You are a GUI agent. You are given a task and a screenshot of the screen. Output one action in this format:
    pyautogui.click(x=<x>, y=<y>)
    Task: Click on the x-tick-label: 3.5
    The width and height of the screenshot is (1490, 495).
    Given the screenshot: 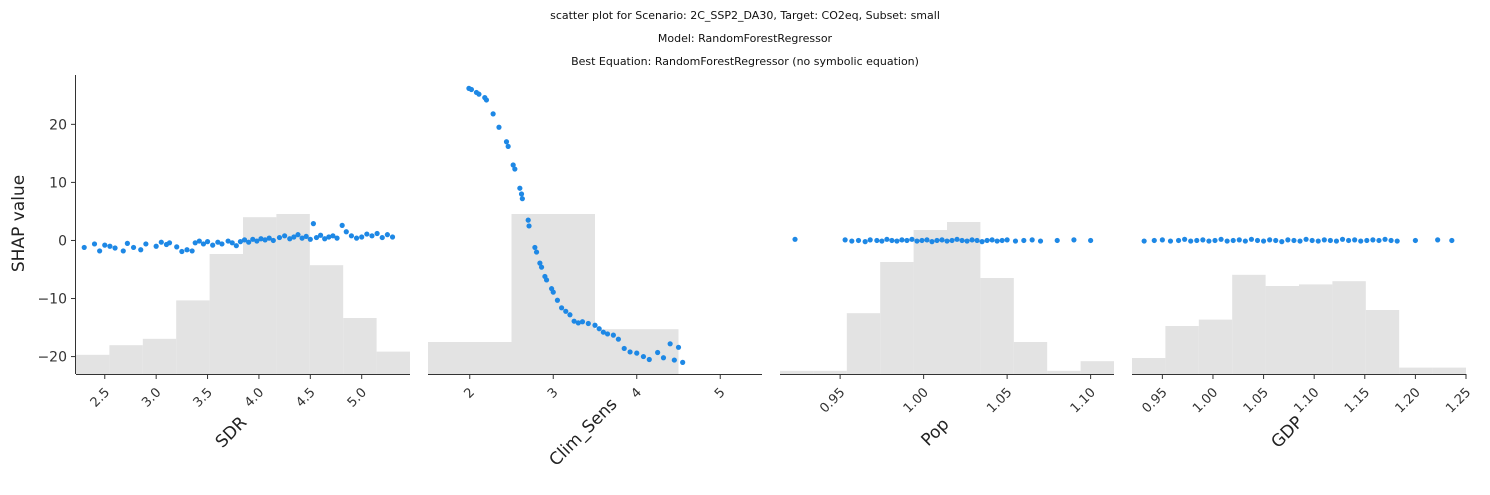 What is the action you would take?
    pyautogui.click(x=203, y=397)
    